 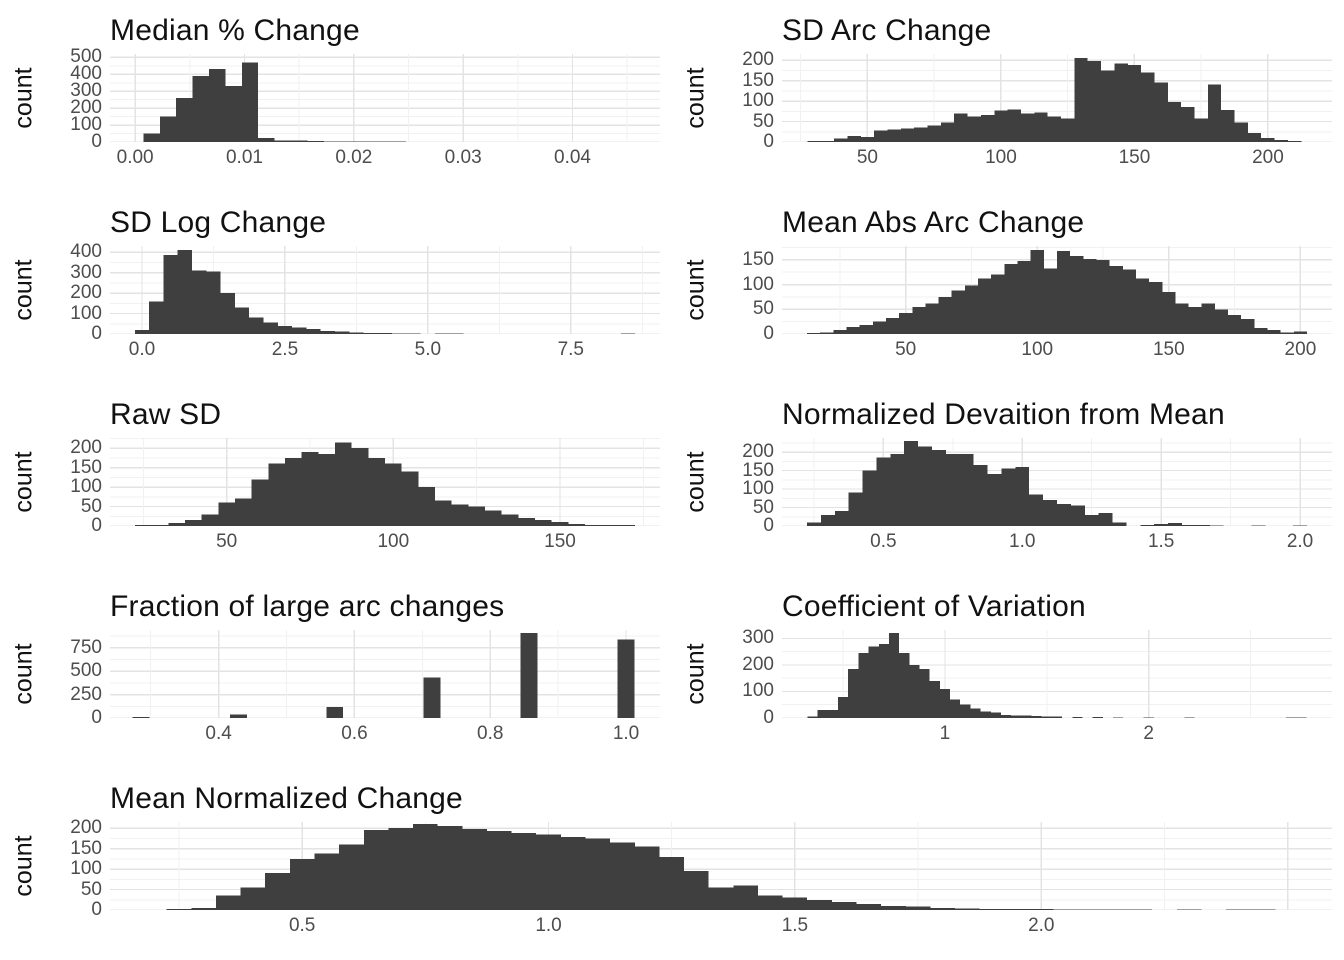 What do you see at coordinates (385, 157) in the screenshot?
I see `x-axis-ticks: 0.00 0.01 0.02 0.03 0.04` at bounding box center [385, 157].